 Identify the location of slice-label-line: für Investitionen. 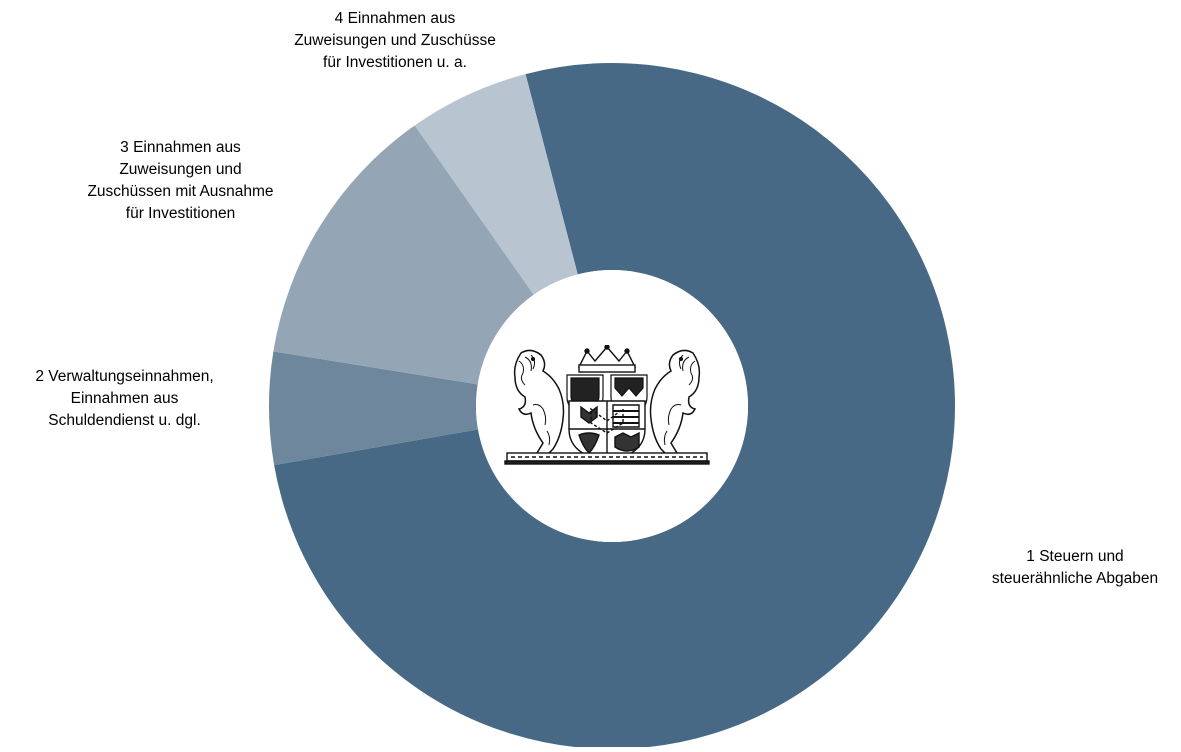
(180, 213).